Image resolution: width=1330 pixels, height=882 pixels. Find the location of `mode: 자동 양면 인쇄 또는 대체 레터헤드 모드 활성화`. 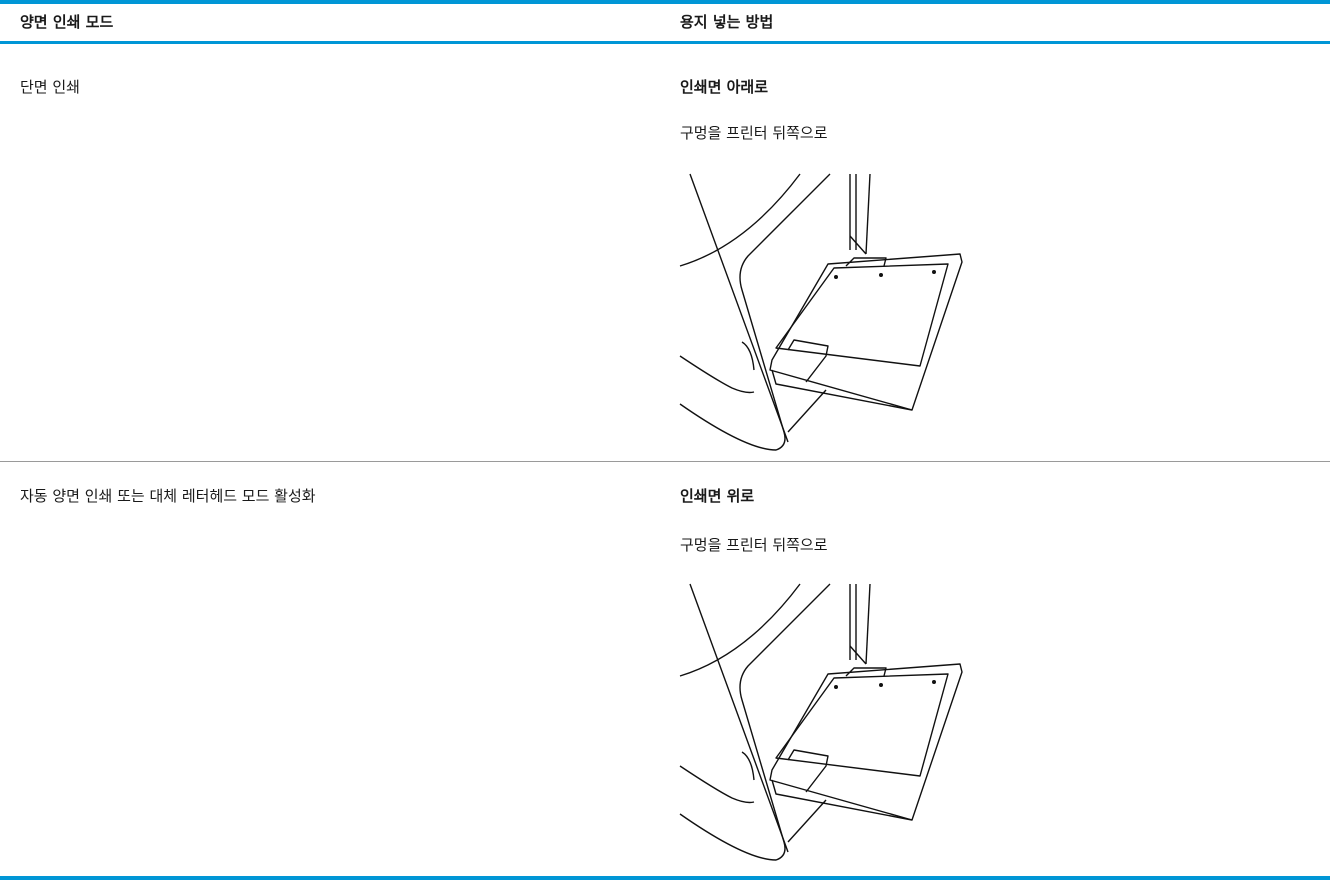

mode: 자동 양면 인쇄 또는 대체 레터헤드 모드 활성화 is located at coordinates (168, 496).